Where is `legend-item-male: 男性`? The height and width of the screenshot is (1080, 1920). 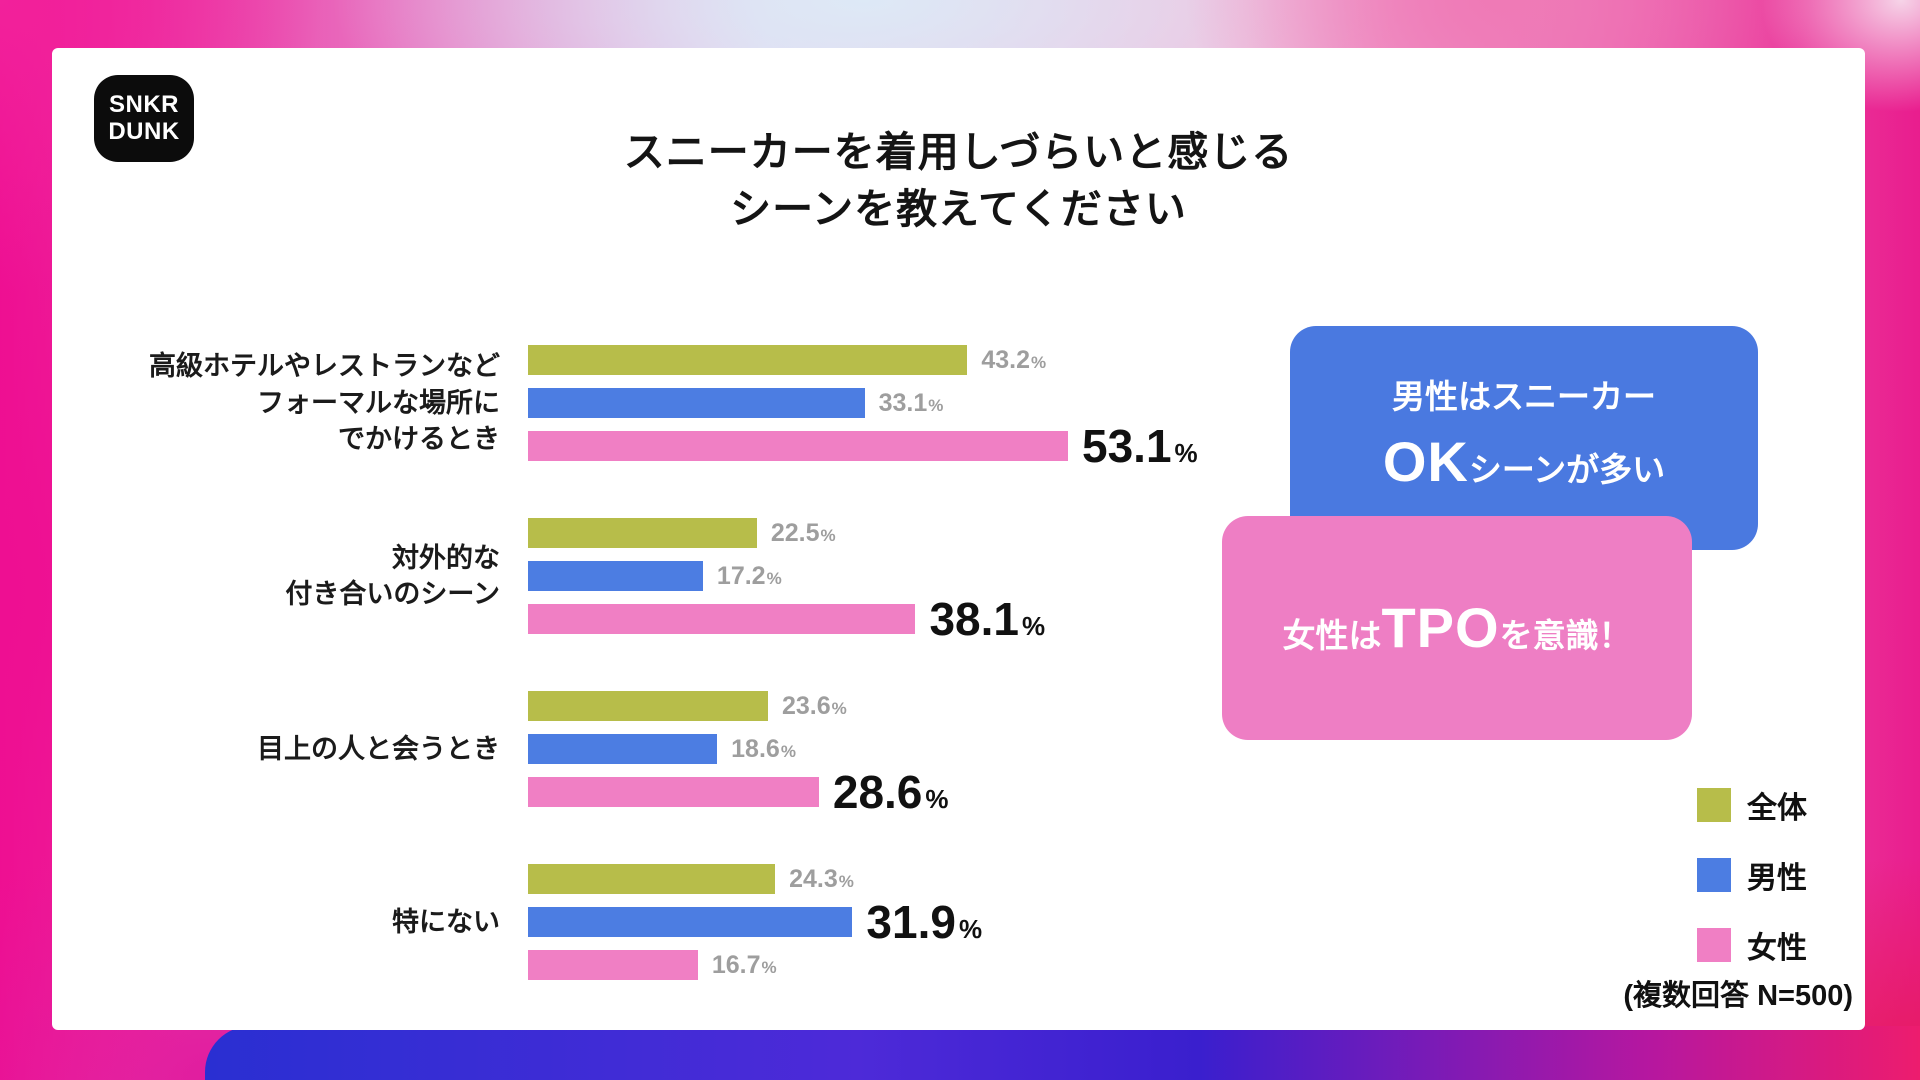 legend-item-male: 男性 is located at coordinates (1752, 875).